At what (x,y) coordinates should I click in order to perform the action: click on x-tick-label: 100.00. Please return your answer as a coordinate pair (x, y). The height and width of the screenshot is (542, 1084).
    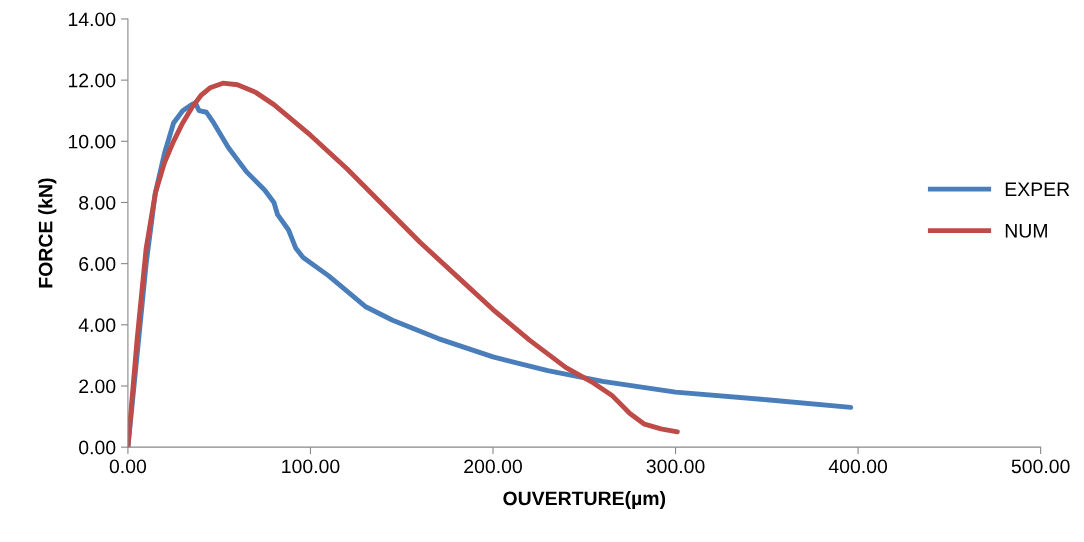
    Looking at the image, I should click on (311, 466).